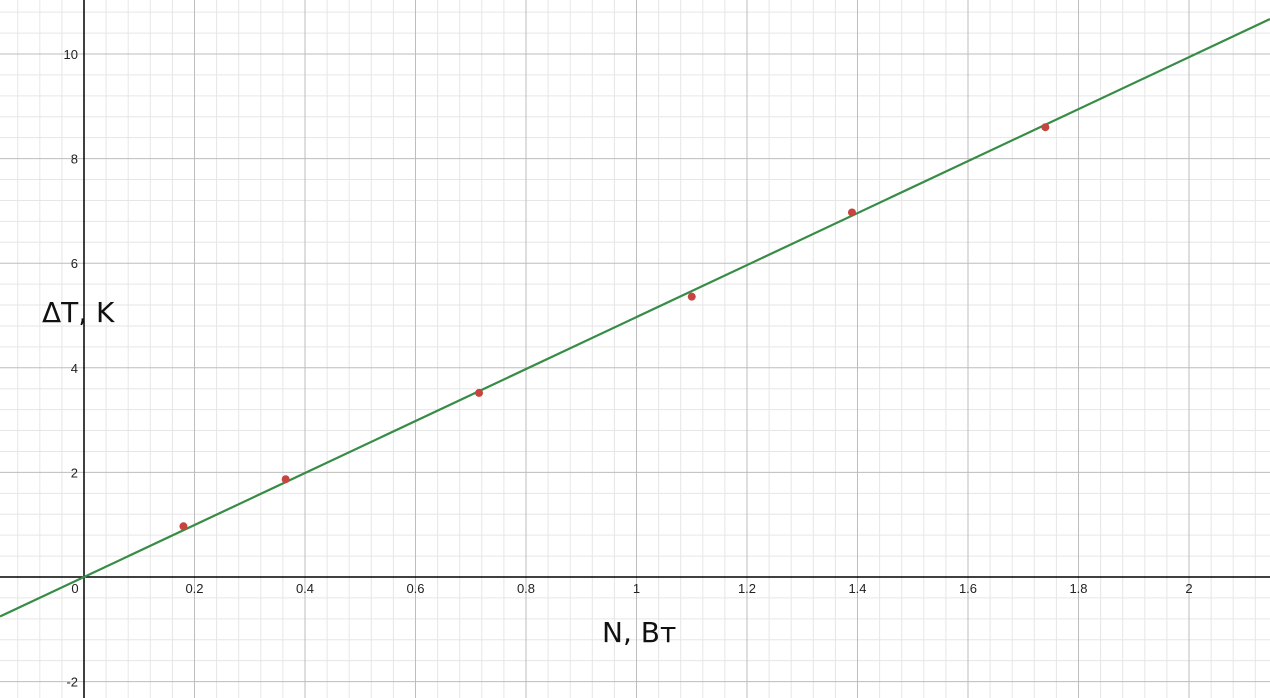  What do you see at coordinates (305, 588) in the screenshot?
I see `x-tick-label: 0.4` at bounding box center [305, 588].